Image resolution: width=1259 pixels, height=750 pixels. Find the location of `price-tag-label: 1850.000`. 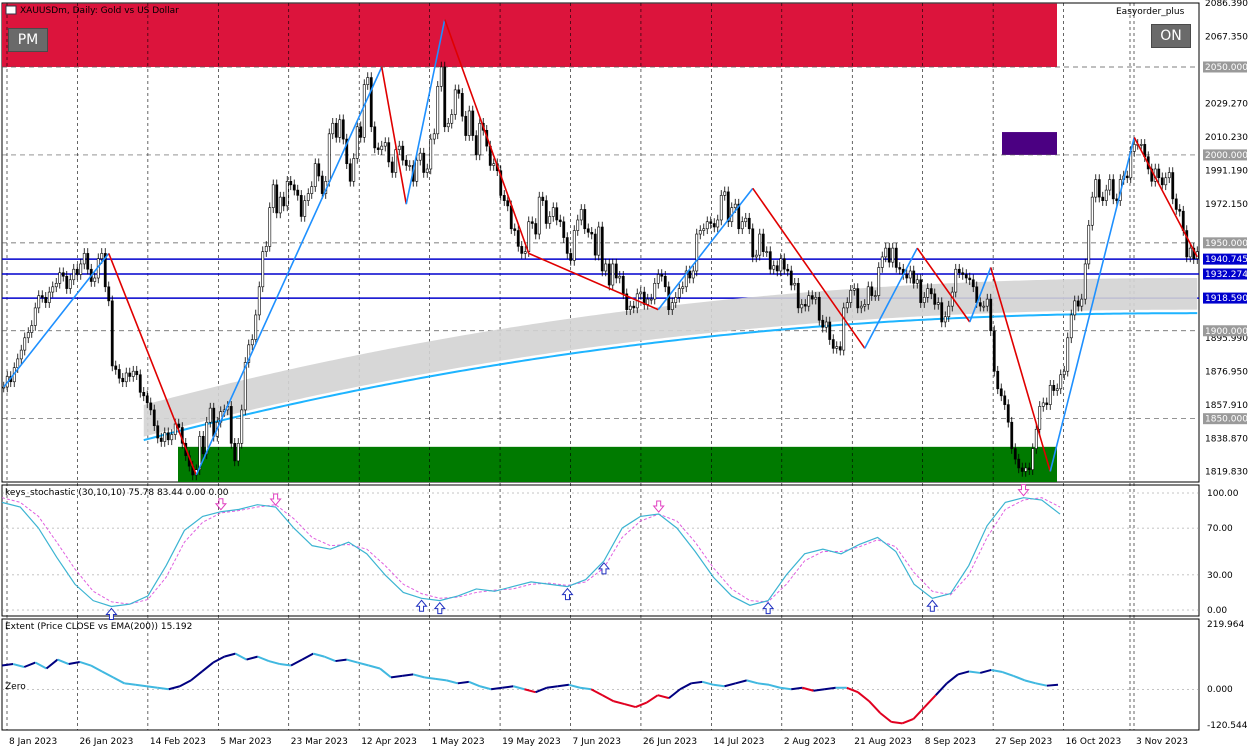

price-tag-label: 1850.000 is located at coordinates (1226, 420).